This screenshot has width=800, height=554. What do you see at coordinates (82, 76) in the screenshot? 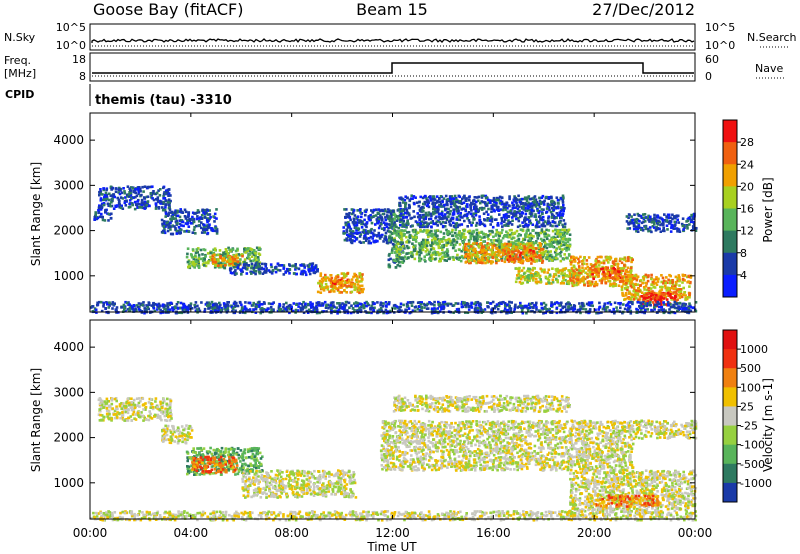
I see `freq-tick-bottom: 8` at bounding box center [82, 76].